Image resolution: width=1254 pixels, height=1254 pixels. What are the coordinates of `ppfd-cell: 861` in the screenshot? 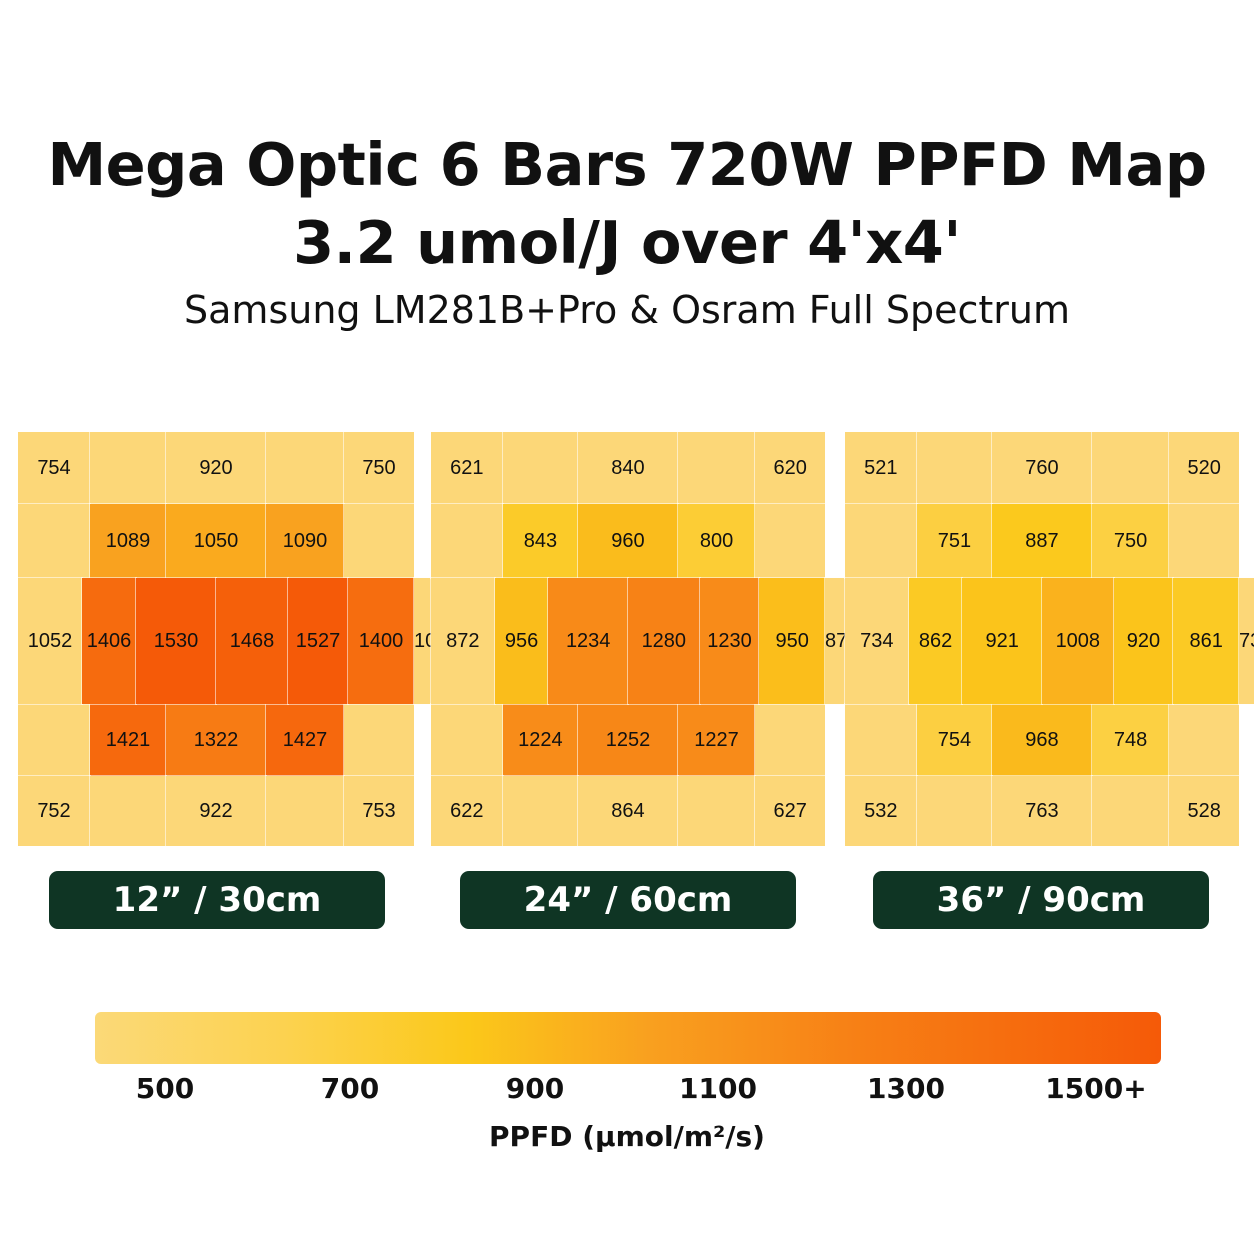 It's located at (1206, 641).